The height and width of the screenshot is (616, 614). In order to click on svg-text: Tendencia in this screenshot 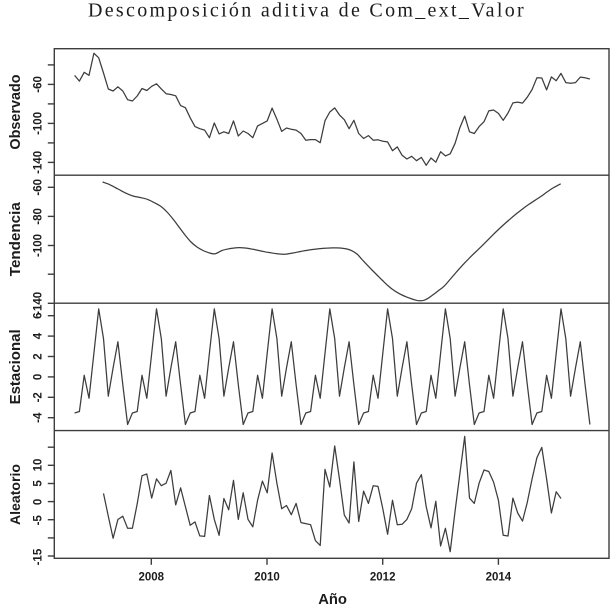, I will do `click(15, 239)`.